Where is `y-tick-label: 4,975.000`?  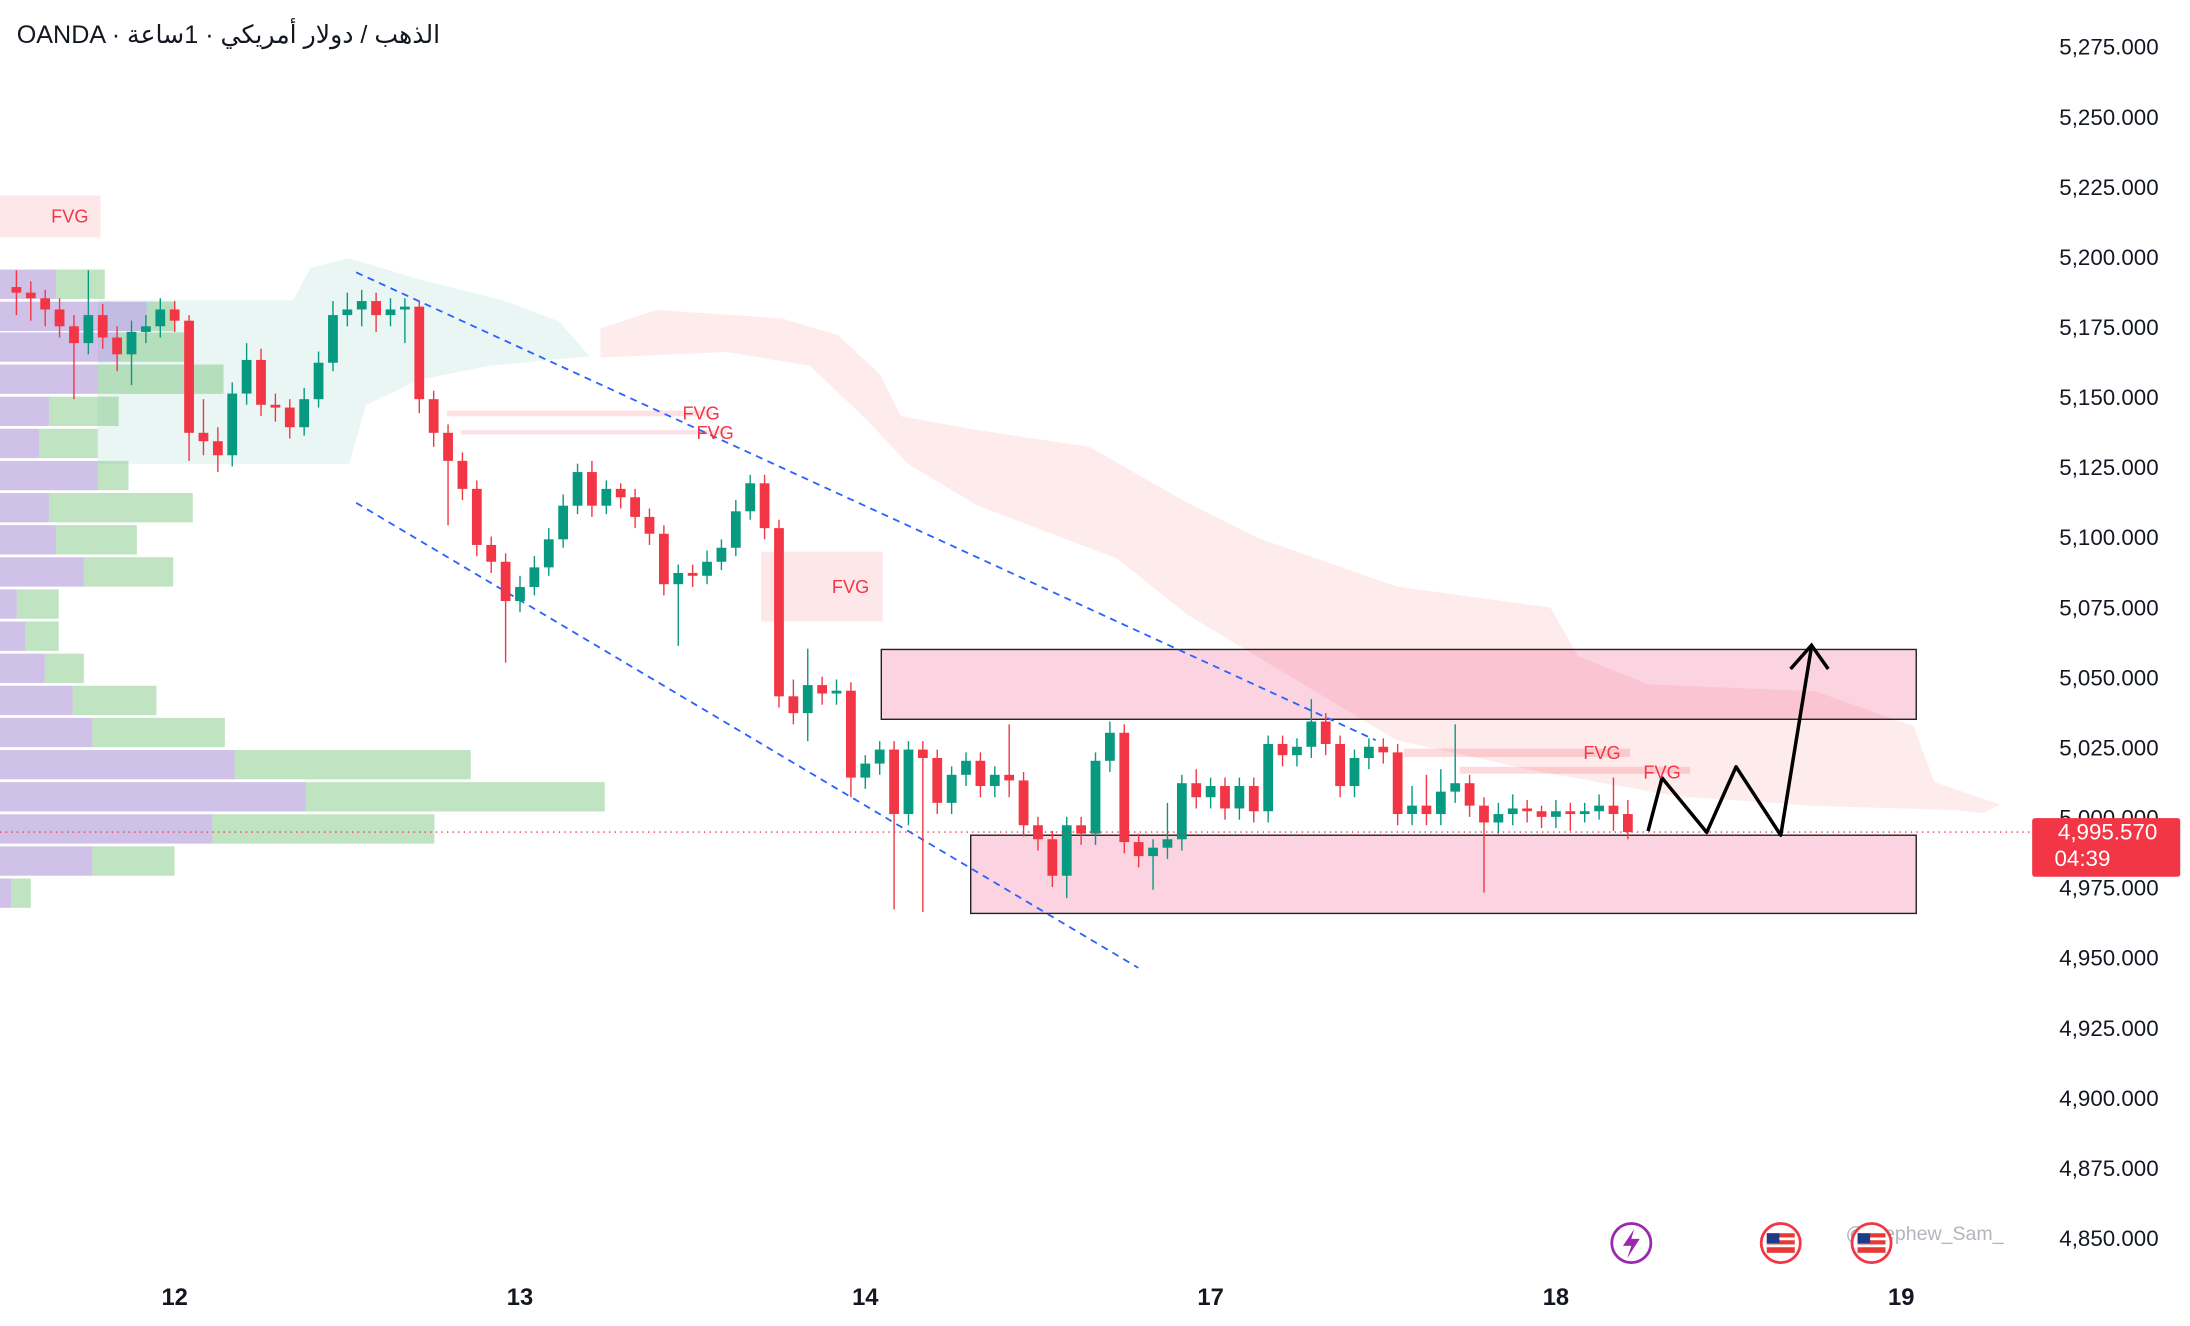 y-tick-label: 4,975.000 is located at coordinates (2108, 888).